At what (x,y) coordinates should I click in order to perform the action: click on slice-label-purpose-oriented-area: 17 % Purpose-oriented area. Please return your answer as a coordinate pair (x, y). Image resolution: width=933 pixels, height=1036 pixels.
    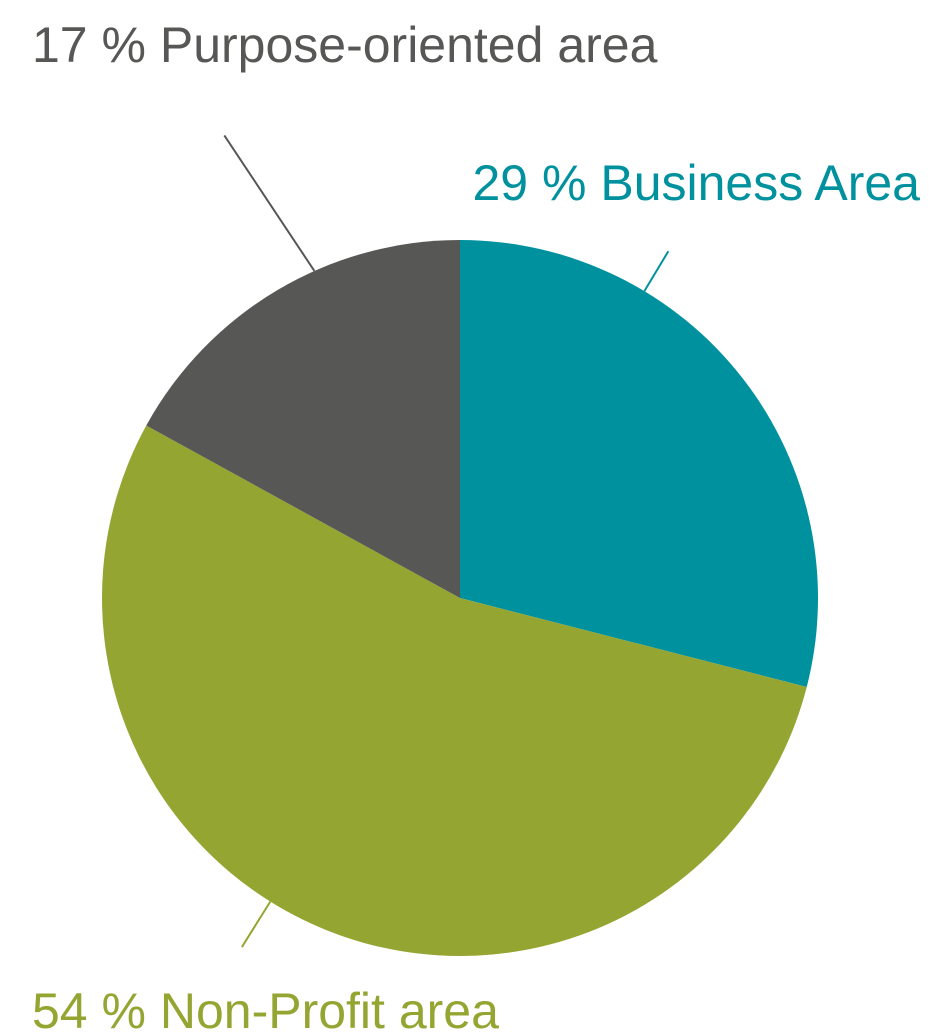
    Looking at the image, I should click on (345, 45).